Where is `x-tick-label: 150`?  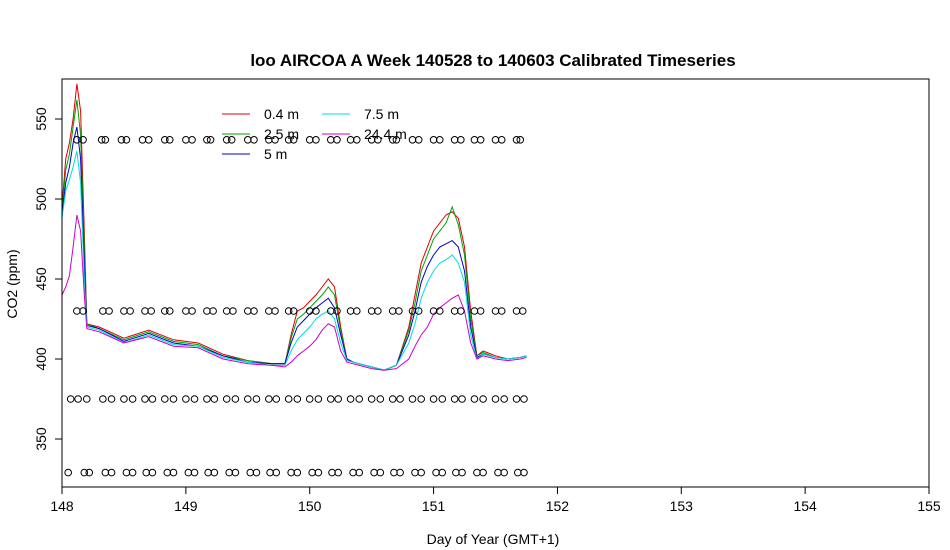
x-tick-label: 150 is located at coordinates (310, 506).